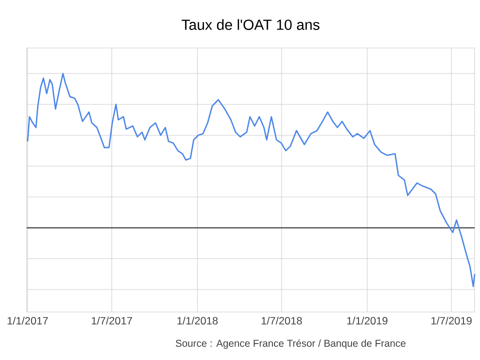 This screenshot has height=360, width=480. What do you see at coordinates (197, 320) in the screenshot?
I see `x-tick-label: 1/1/2018` at bounding box center [197, 320].